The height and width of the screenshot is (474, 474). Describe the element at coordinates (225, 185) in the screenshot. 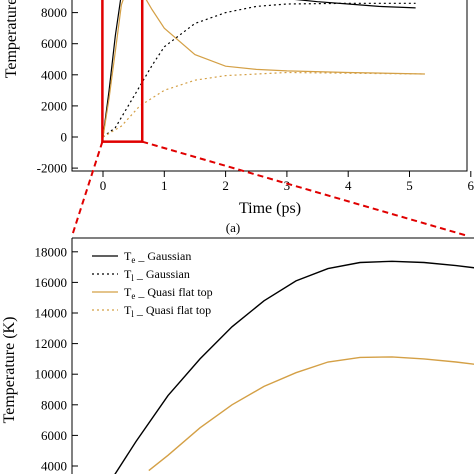

I see `top-x-tick-label: 2` at that location.